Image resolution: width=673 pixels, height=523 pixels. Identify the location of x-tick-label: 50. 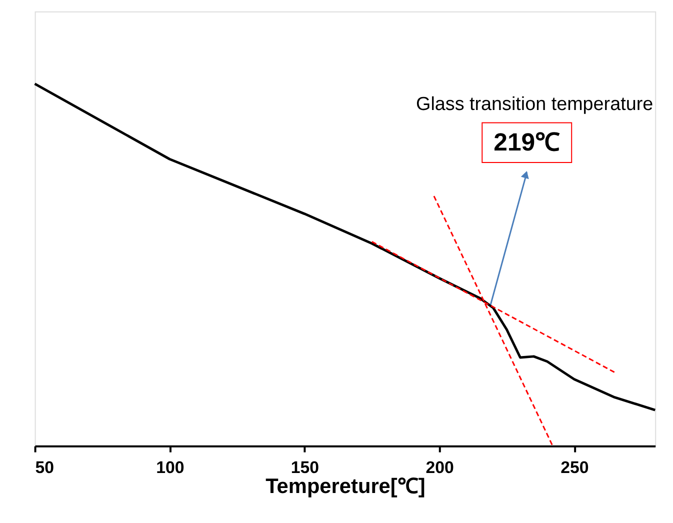
(44, 468).